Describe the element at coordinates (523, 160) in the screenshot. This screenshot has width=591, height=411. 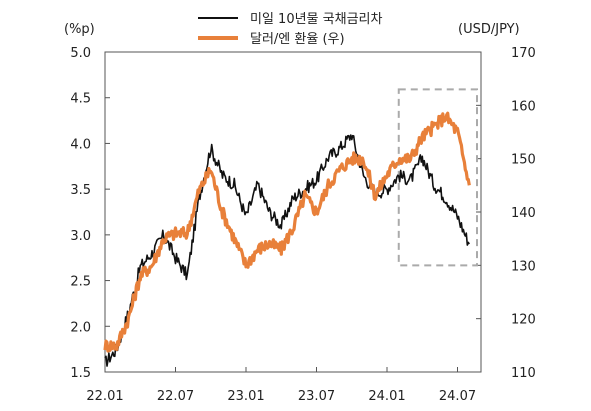
I see `right-tick-label: 150` at that location.